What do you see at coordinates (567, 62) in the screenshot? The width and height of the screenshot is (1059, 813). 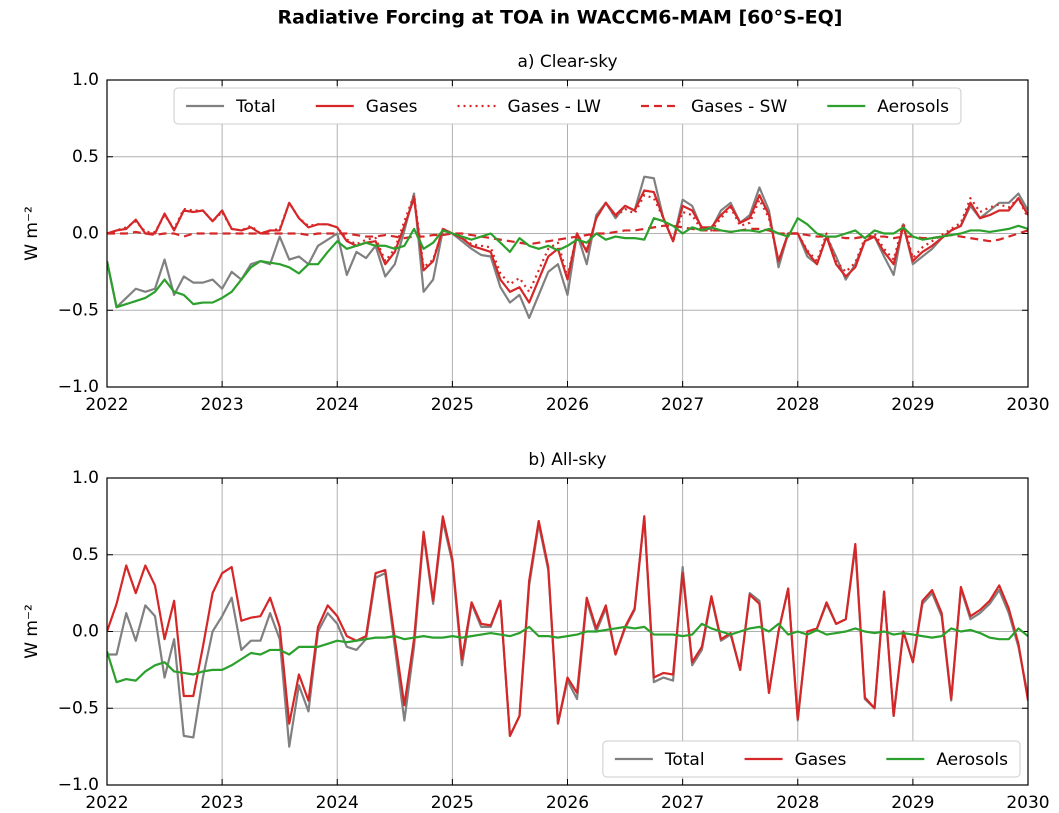 I see `panel-title: a) Clear-sky` at bounding box center [567, 62].